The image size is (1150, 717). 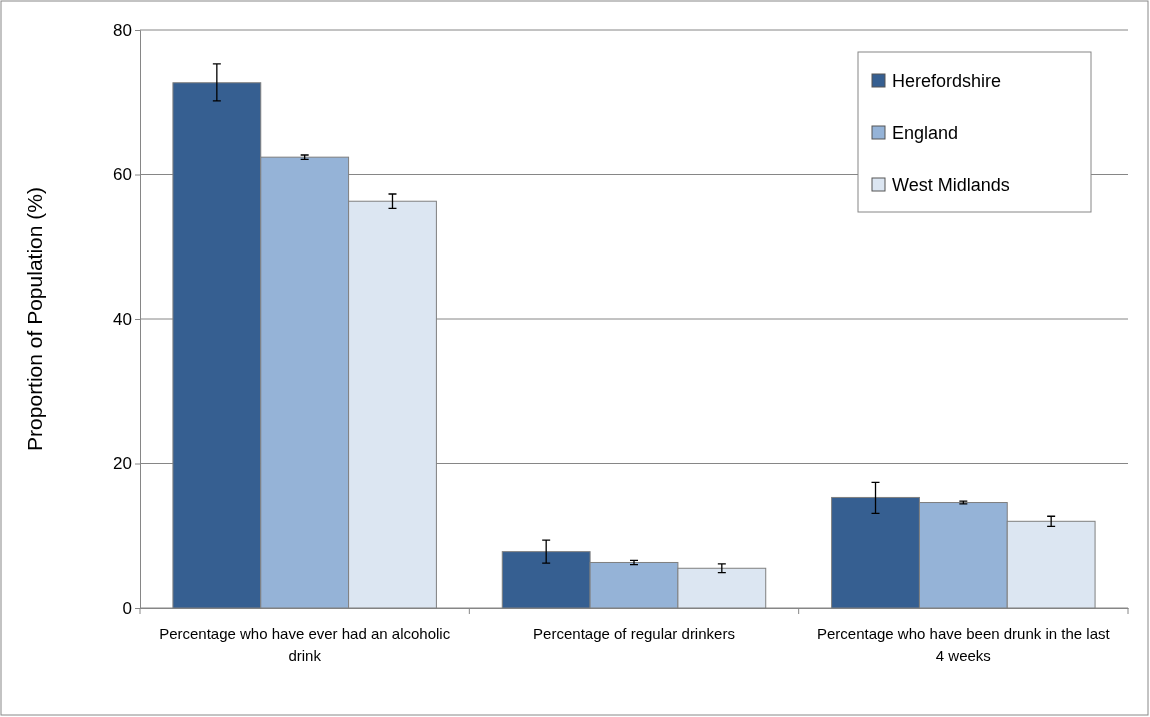 What do you see at coordinates (634, 633) in the screenshot?
I see `x-tick-label: Percentage of regular drinkers` at bounding box center [634, 633].